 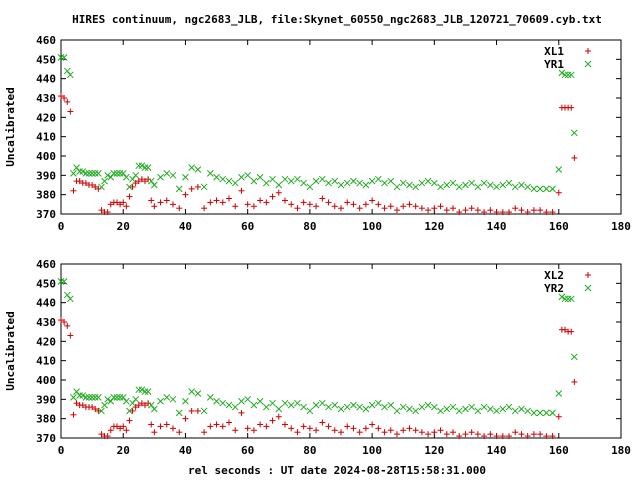 I want to click on top-y-tick-label: 460, so click(x=46, y=40).